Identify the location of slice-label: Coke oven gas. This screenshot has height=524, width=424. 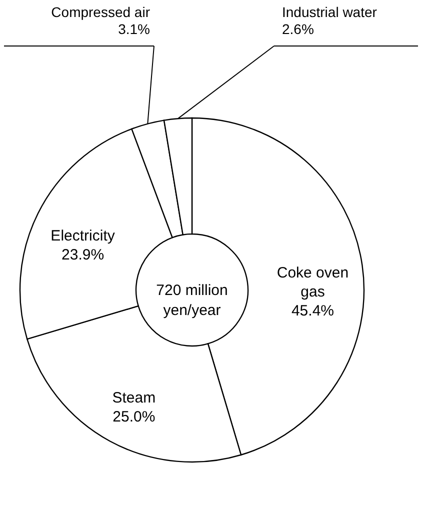
(312, 282).